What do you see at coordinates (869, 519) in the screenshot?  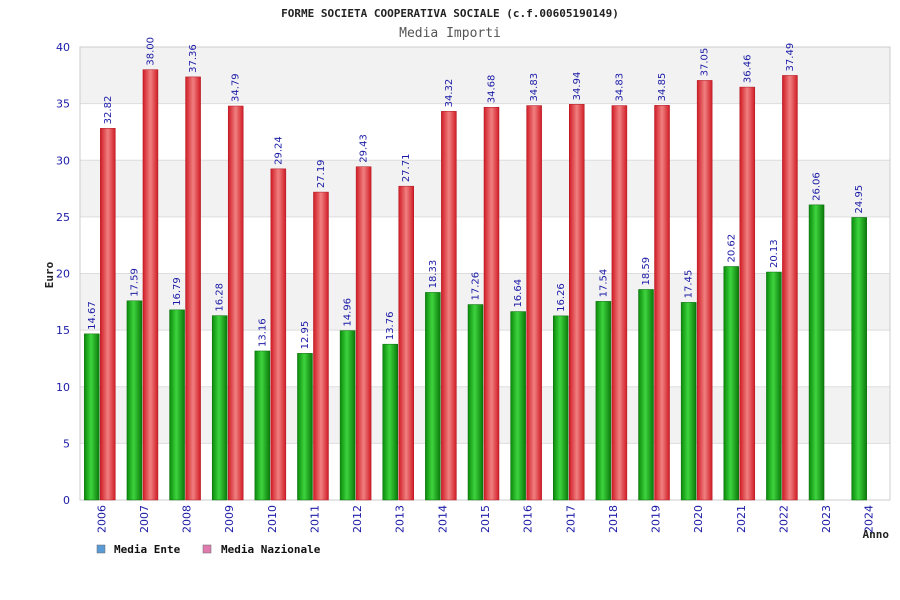 I see `x-tick-label: 2024` at bounding box center [869, 519].